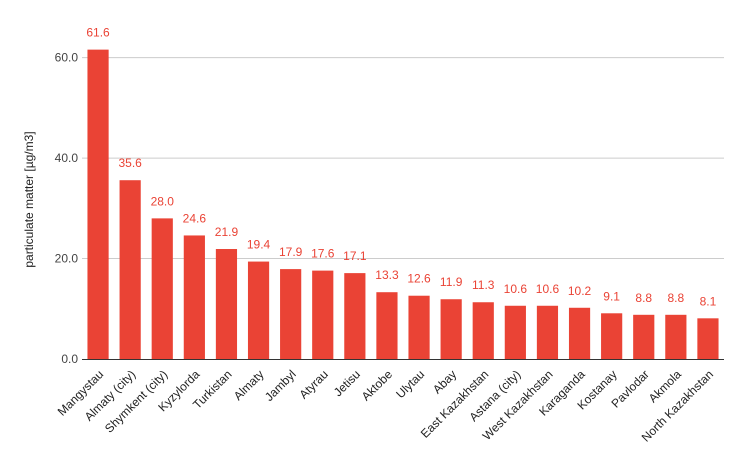 The image size is (754, 467). I want to click on data-label: 9.1, so click(611, 296).